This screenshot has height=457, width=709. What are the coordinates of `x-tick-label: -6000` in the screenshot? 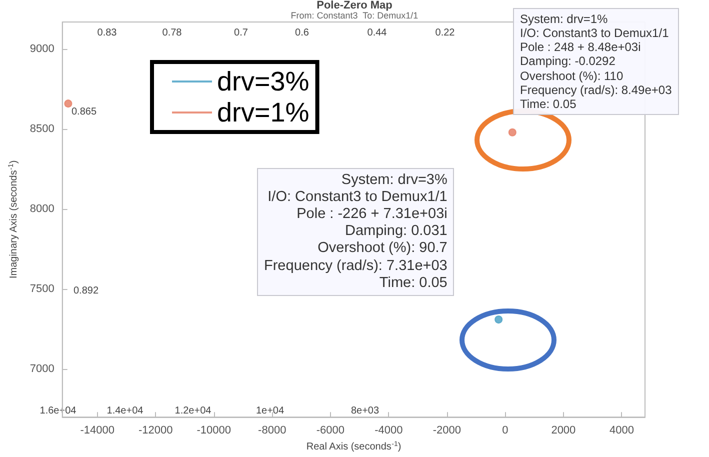 It's located at (330, 430).